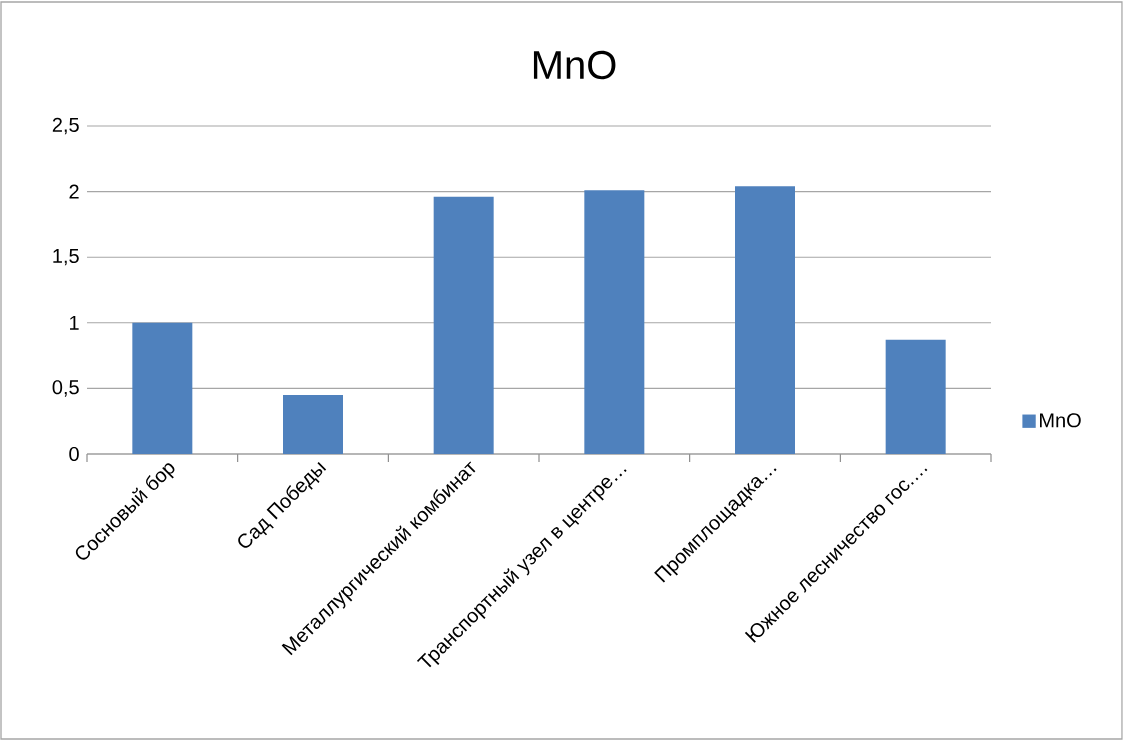 The width and height of the screenshot is (1124, 740). I want to click on y-tick-label: 2,5, so click(65, 126).